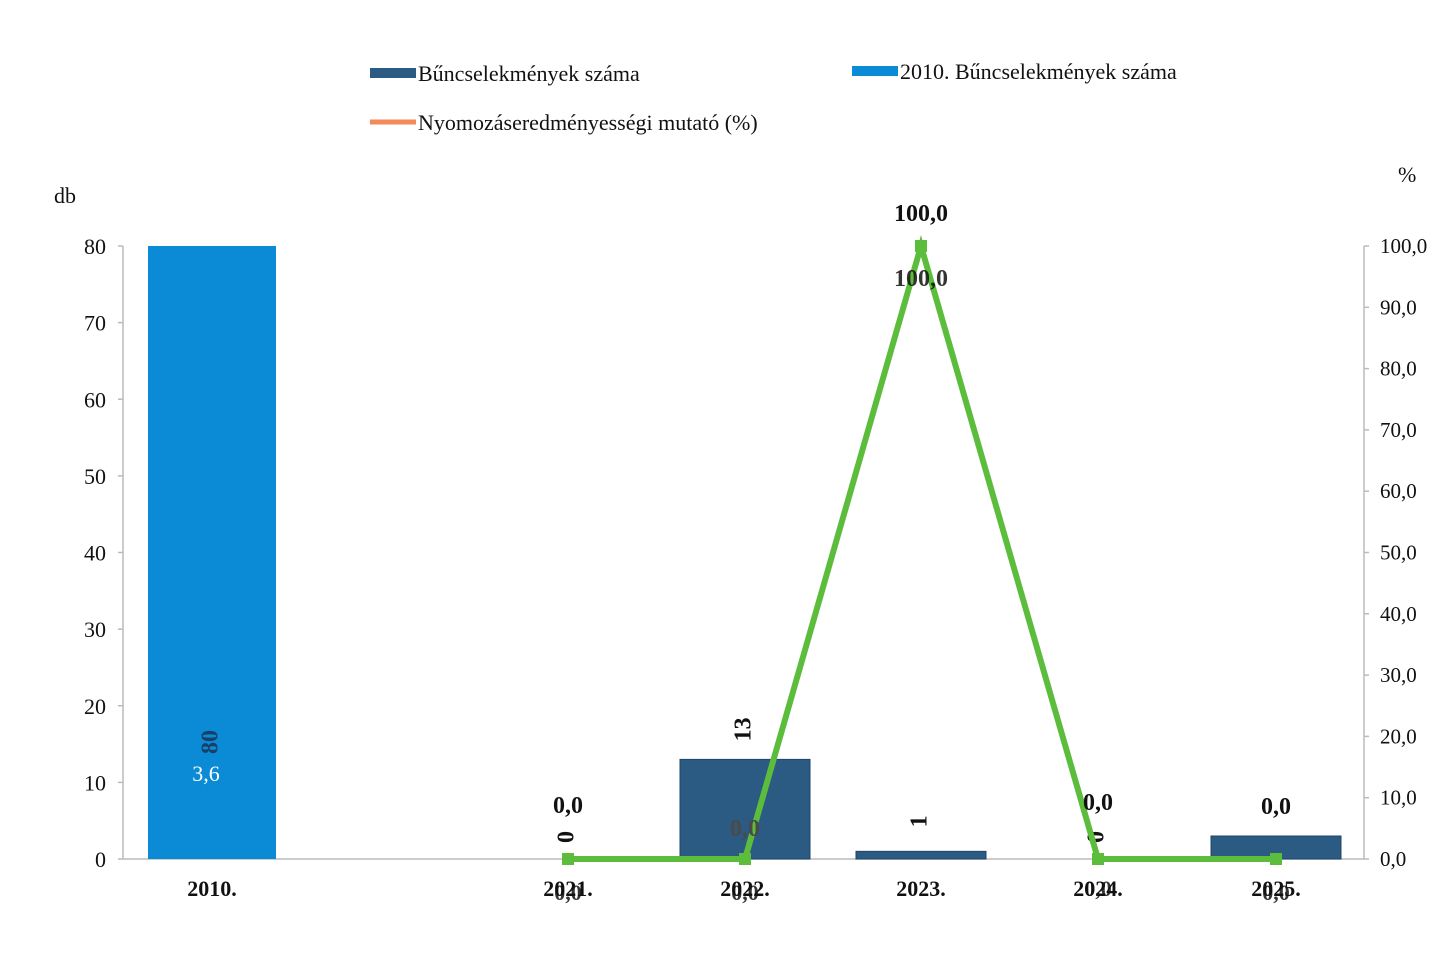 The height and width of the screenshot is (955, 1454). Describe the element at coordinates (1398, 675) in the screenshot. I see `right-tick-label: 30,0` at that location.